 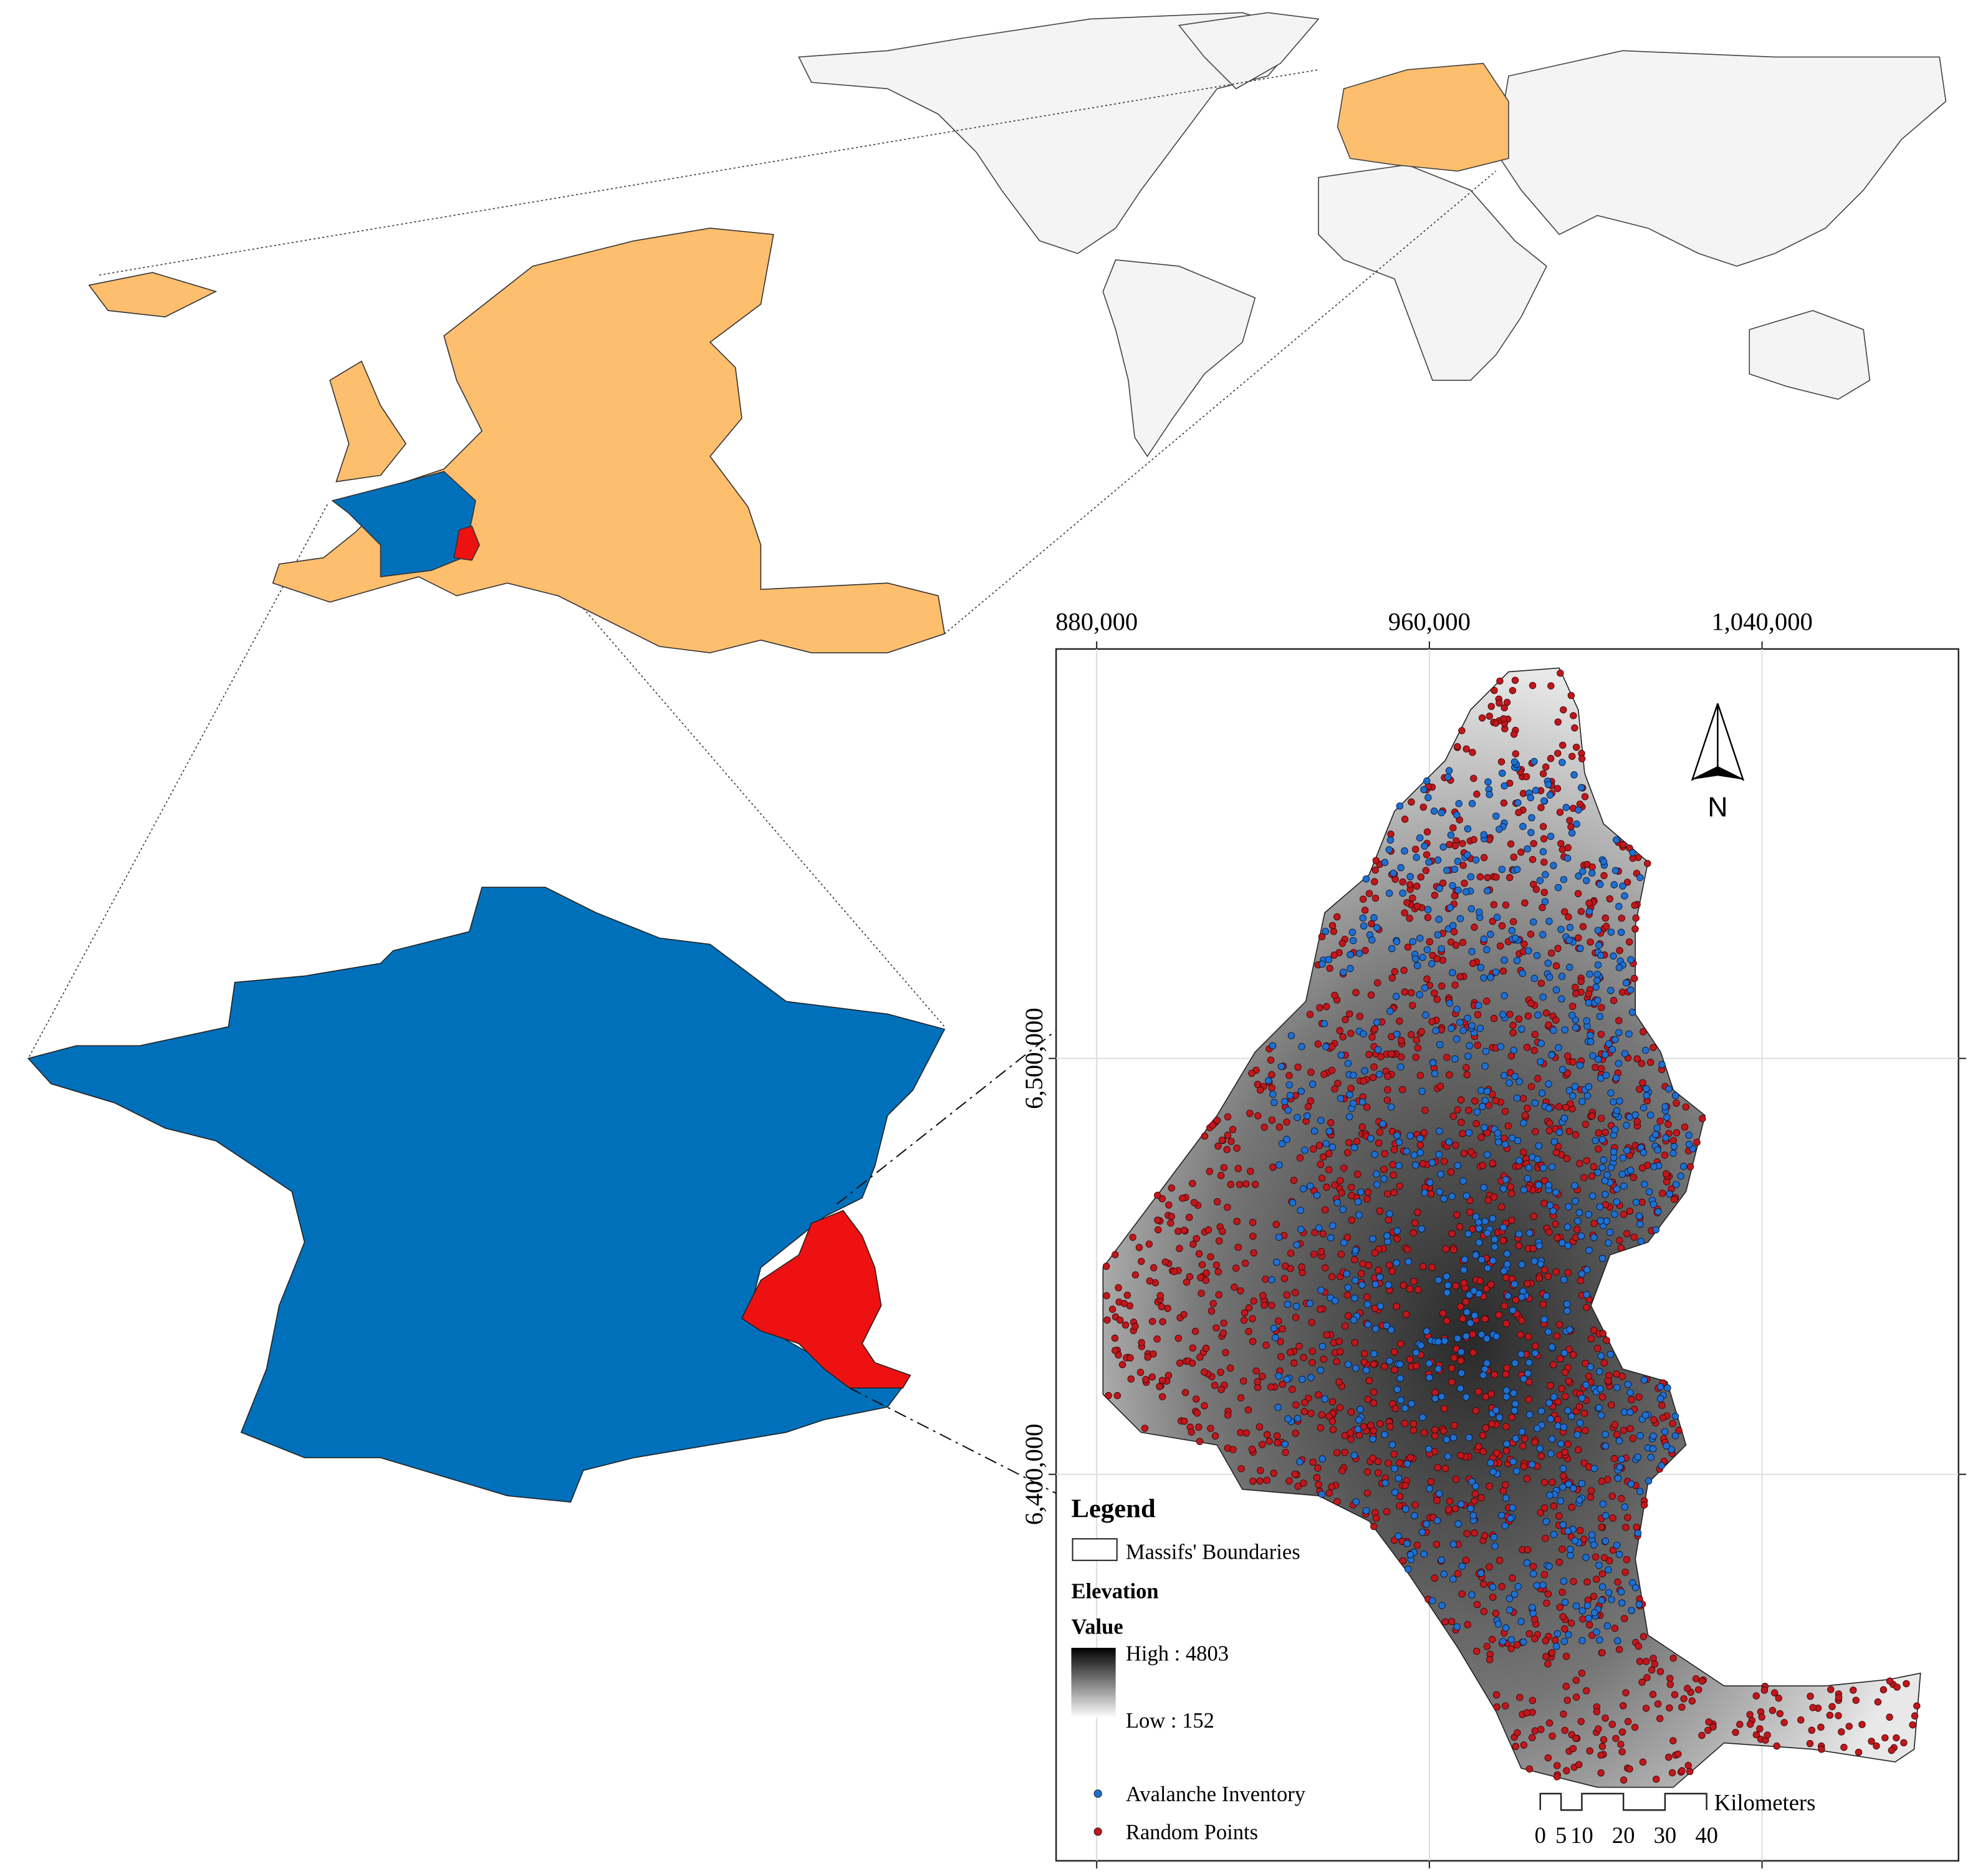 What do you see at coordinates (1034, 1474) in the screenshot?
I see `y-tick-label: 6,400,000` at bounding box center [1034, 1474].